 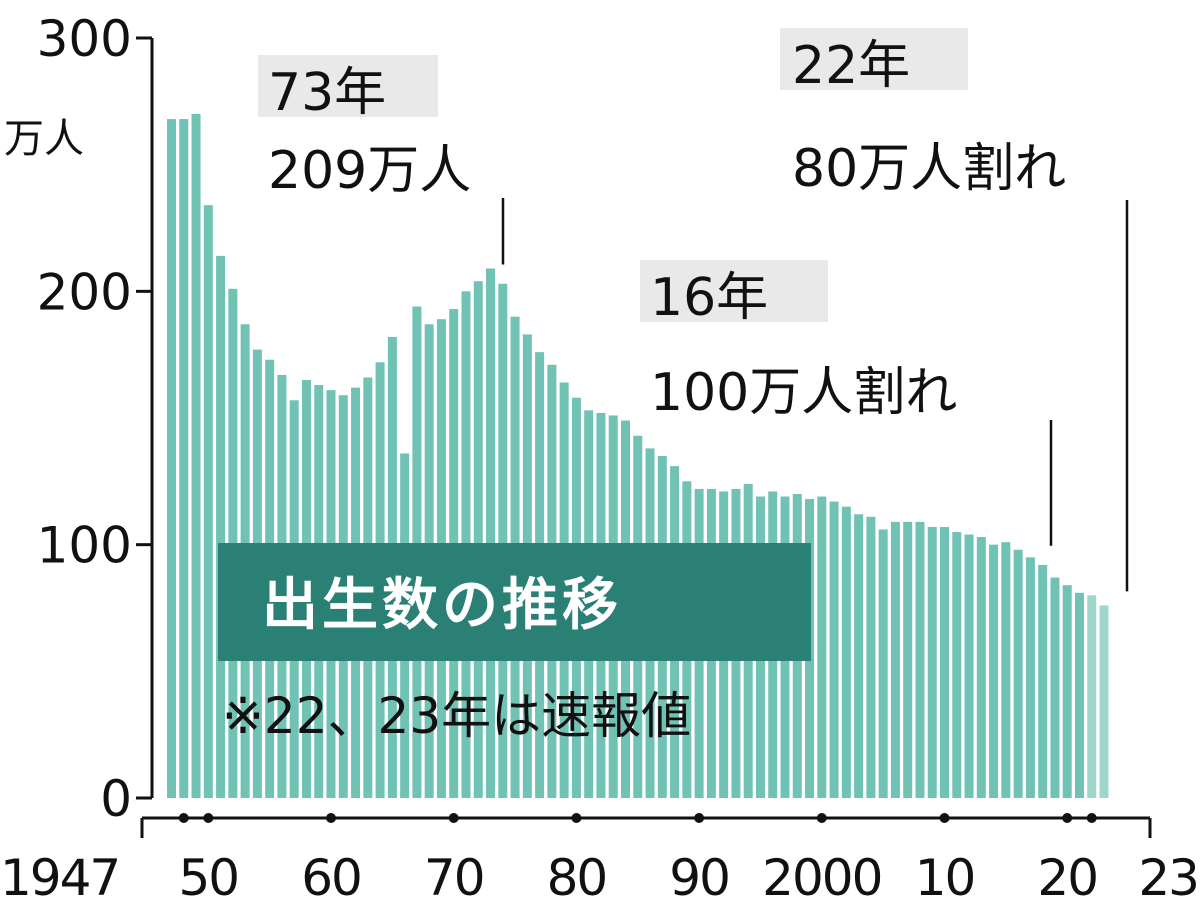 What do you see at coordinates (1018, 673) in the screenshot?
I see `bar-2016` at bounding box center [1018, 673].